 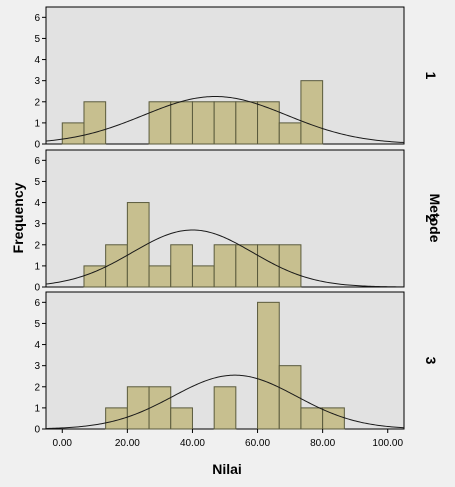 What do you see at coordinates (431, 219) in the screenshot?
I see `panel-label: 2` at bounding box center [431, 219].